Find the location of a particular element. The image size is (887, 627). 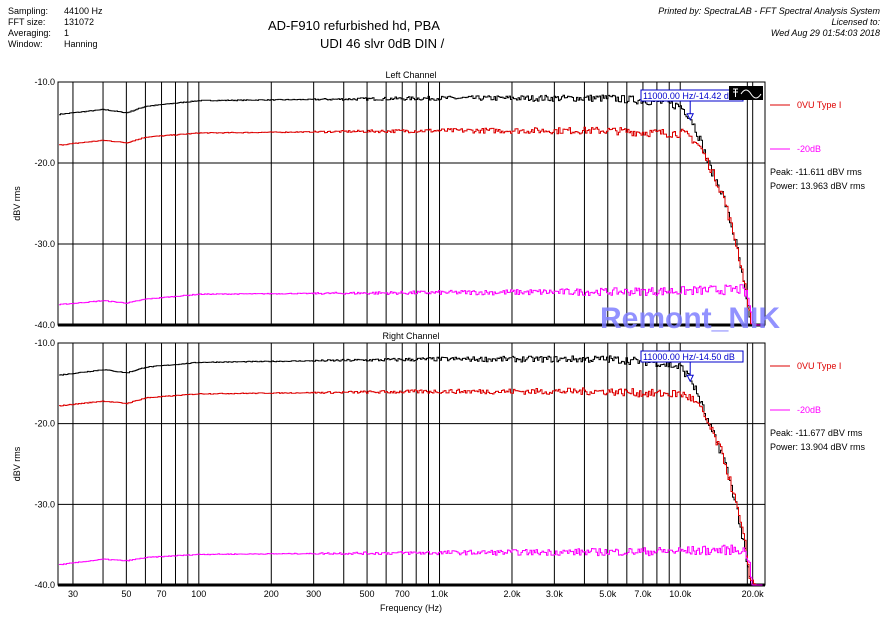

x-tick-label: 5.0k is located at coordinates (608, 594).